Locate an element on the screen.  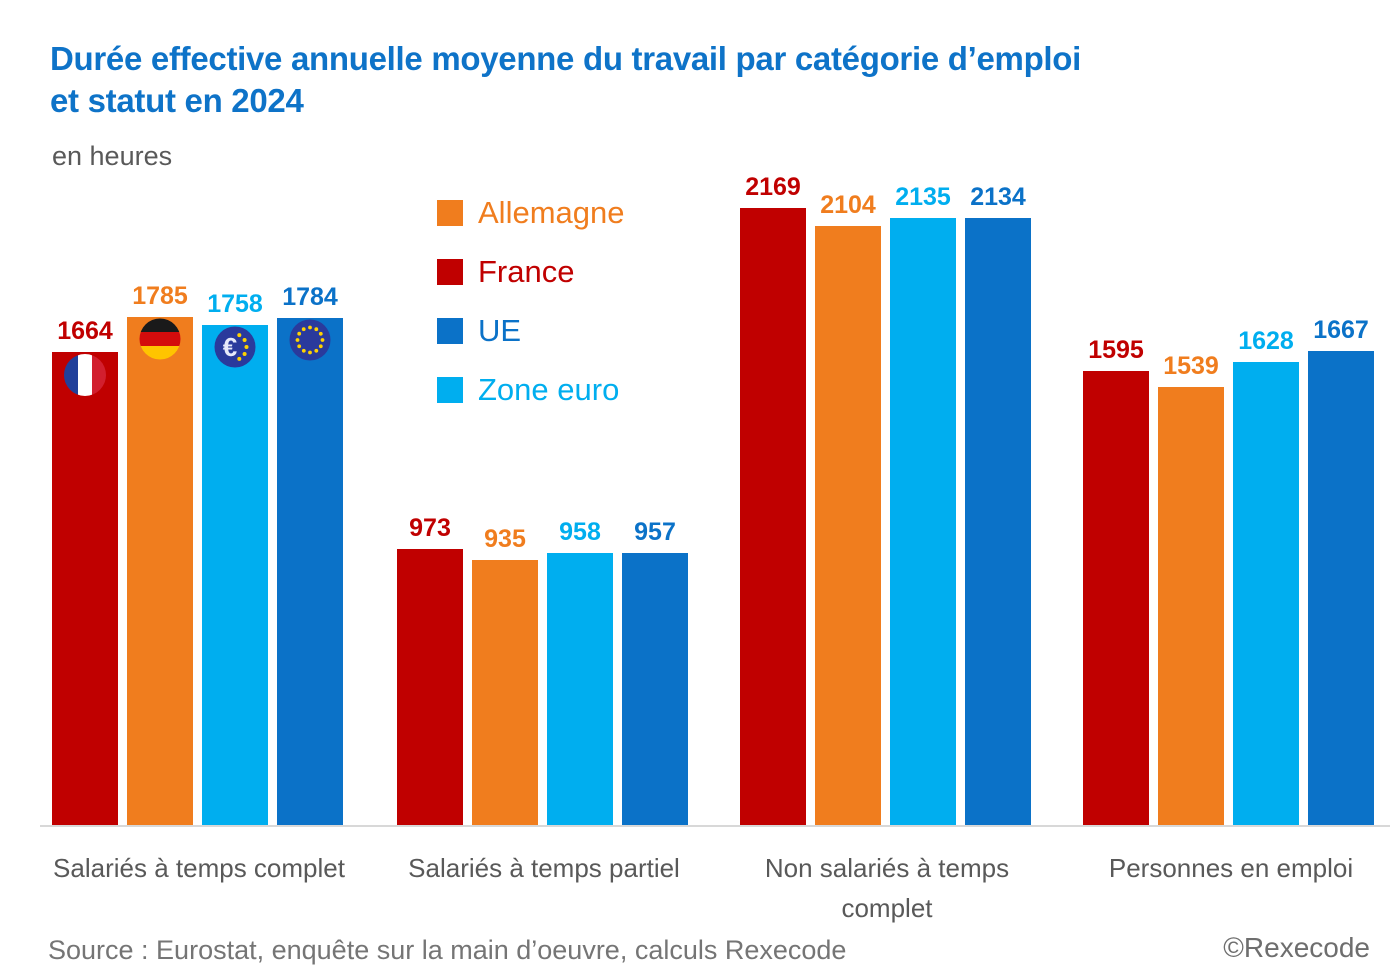
copyright: ©Rexecode is located at coordinates (1296, 947).